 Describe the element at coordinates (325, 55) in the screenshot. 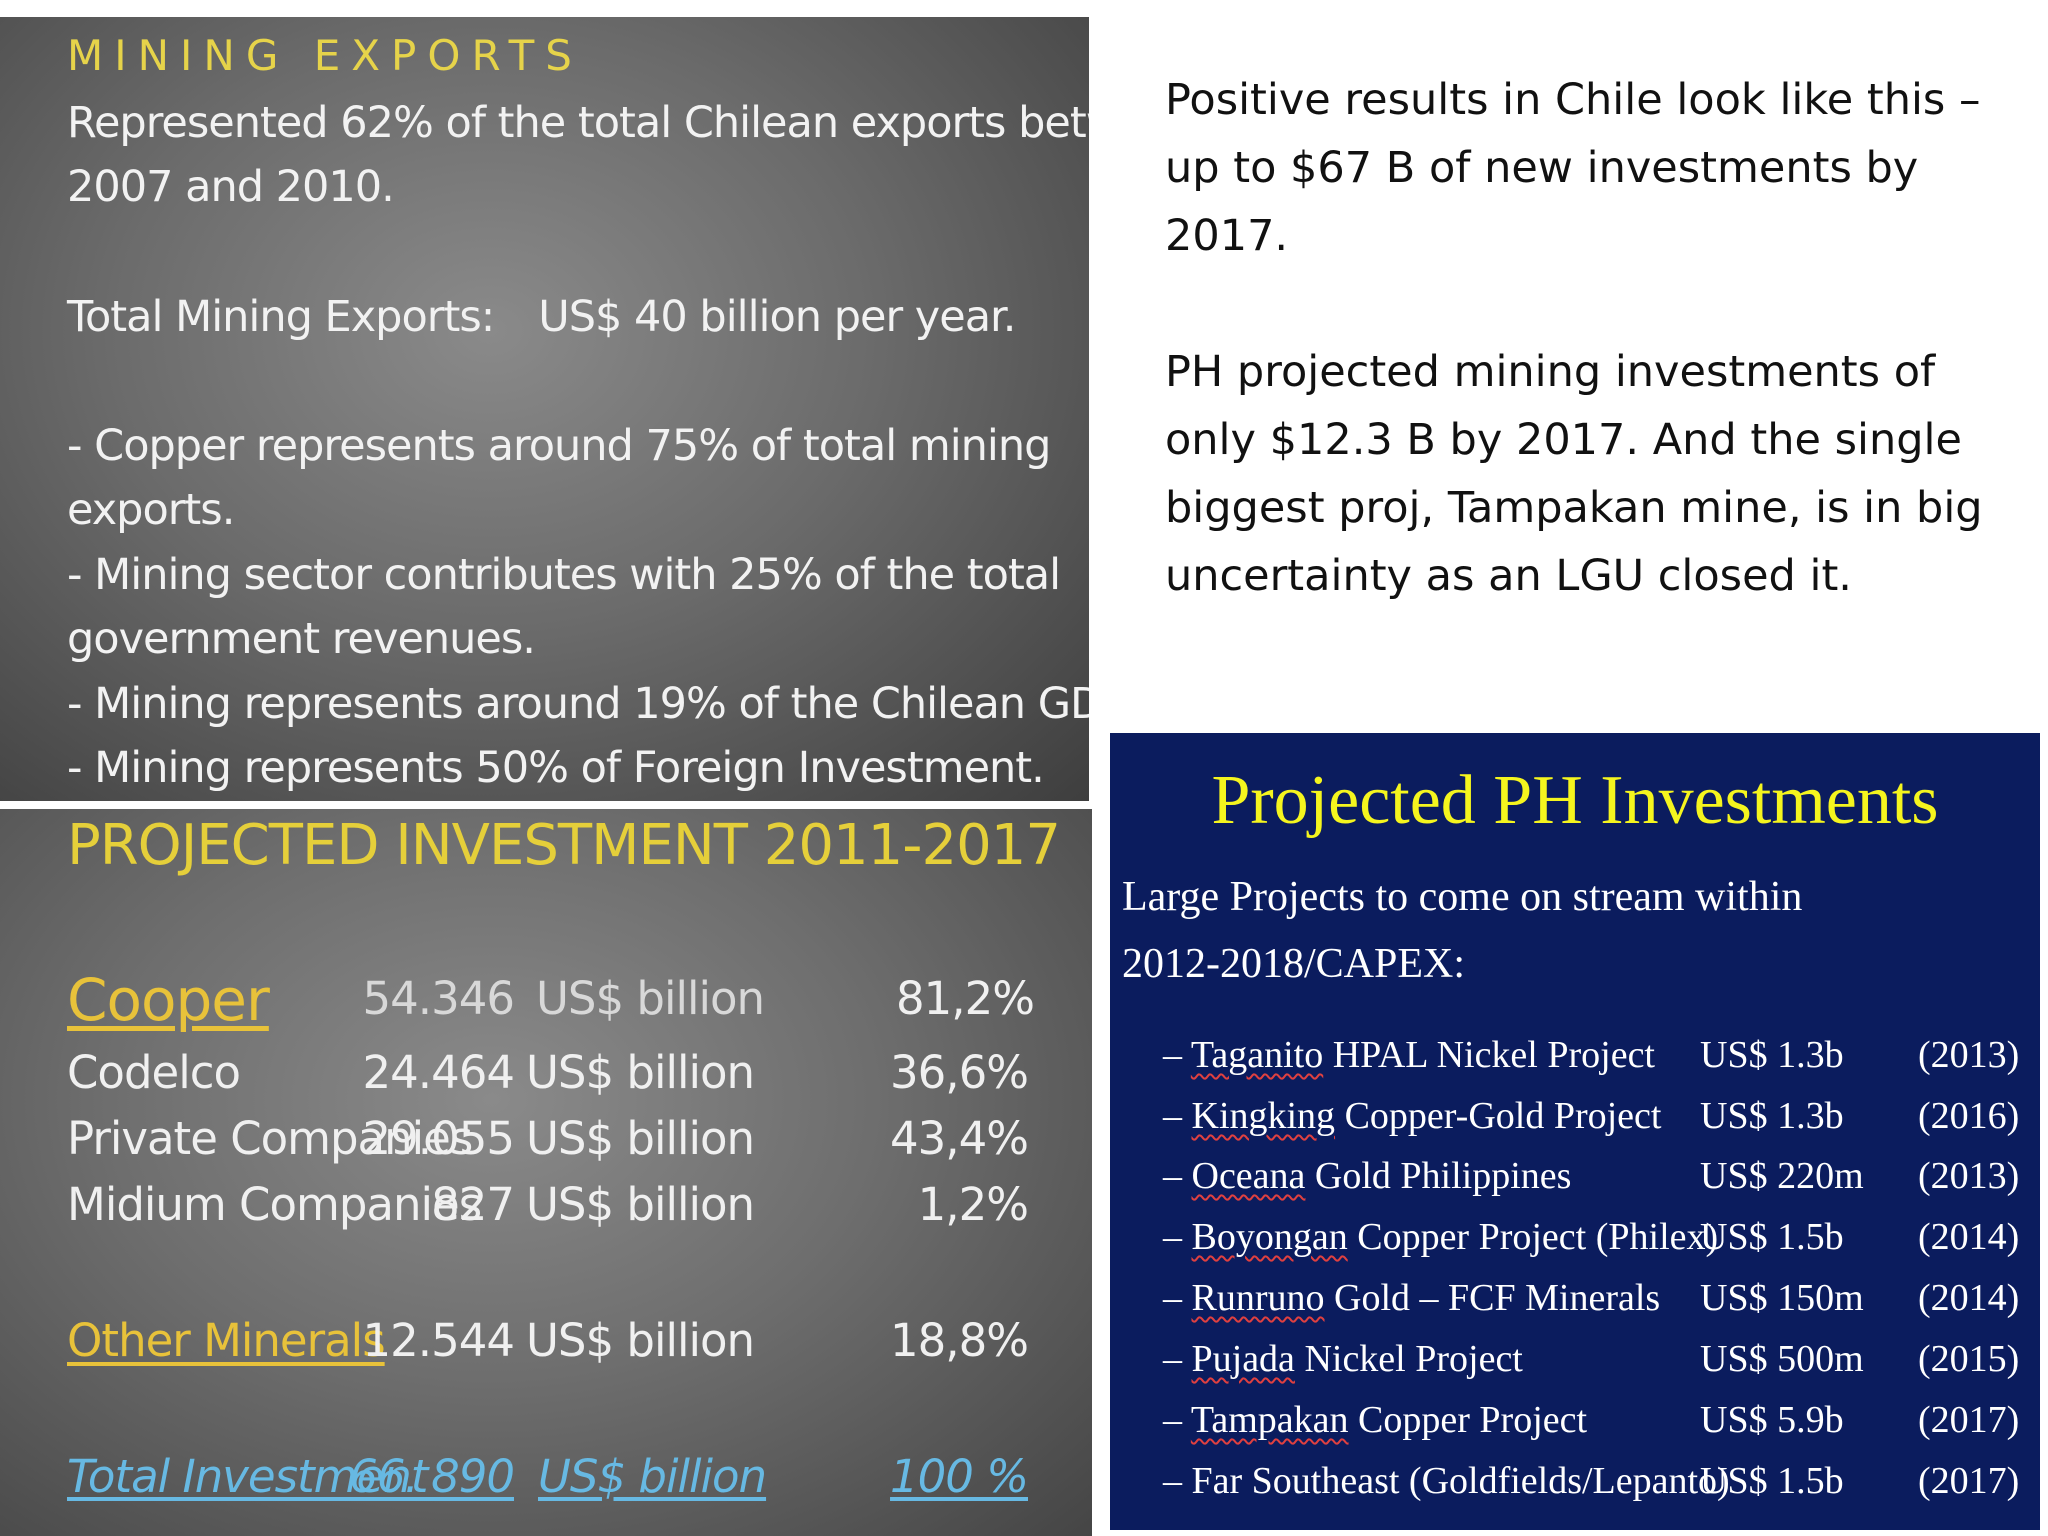

I see `mining-exports-title: MINING EXPORTS` at that location.